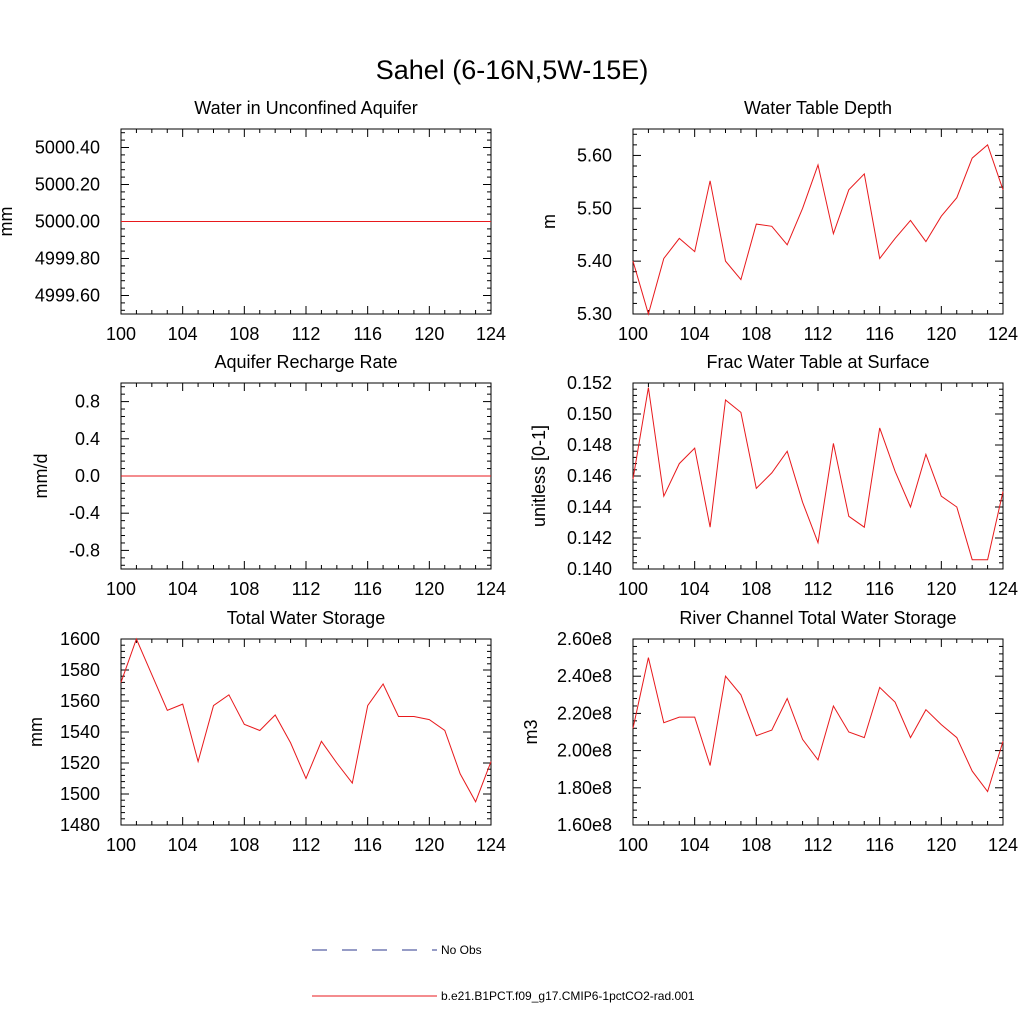 The width and height of the screenshot is (1024, 1024). Describe the element at coordinates (584, 639) in the screenshot. I see `y-tick-label: 2.60e8` at that location.